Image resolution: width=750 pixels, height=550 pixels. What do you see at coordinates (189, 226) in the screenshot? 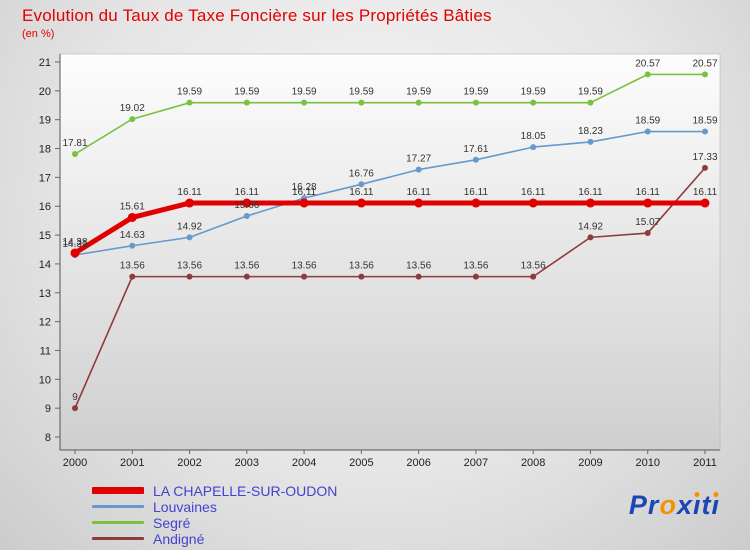
I see `data-label: 14.92` at bounding box center [189, 226].